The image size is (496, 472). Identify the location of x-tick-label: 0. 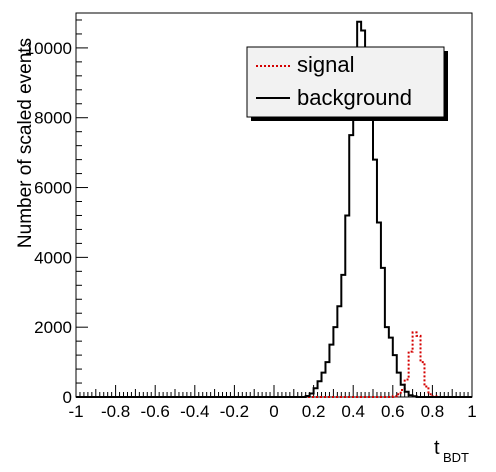
(273, 411).